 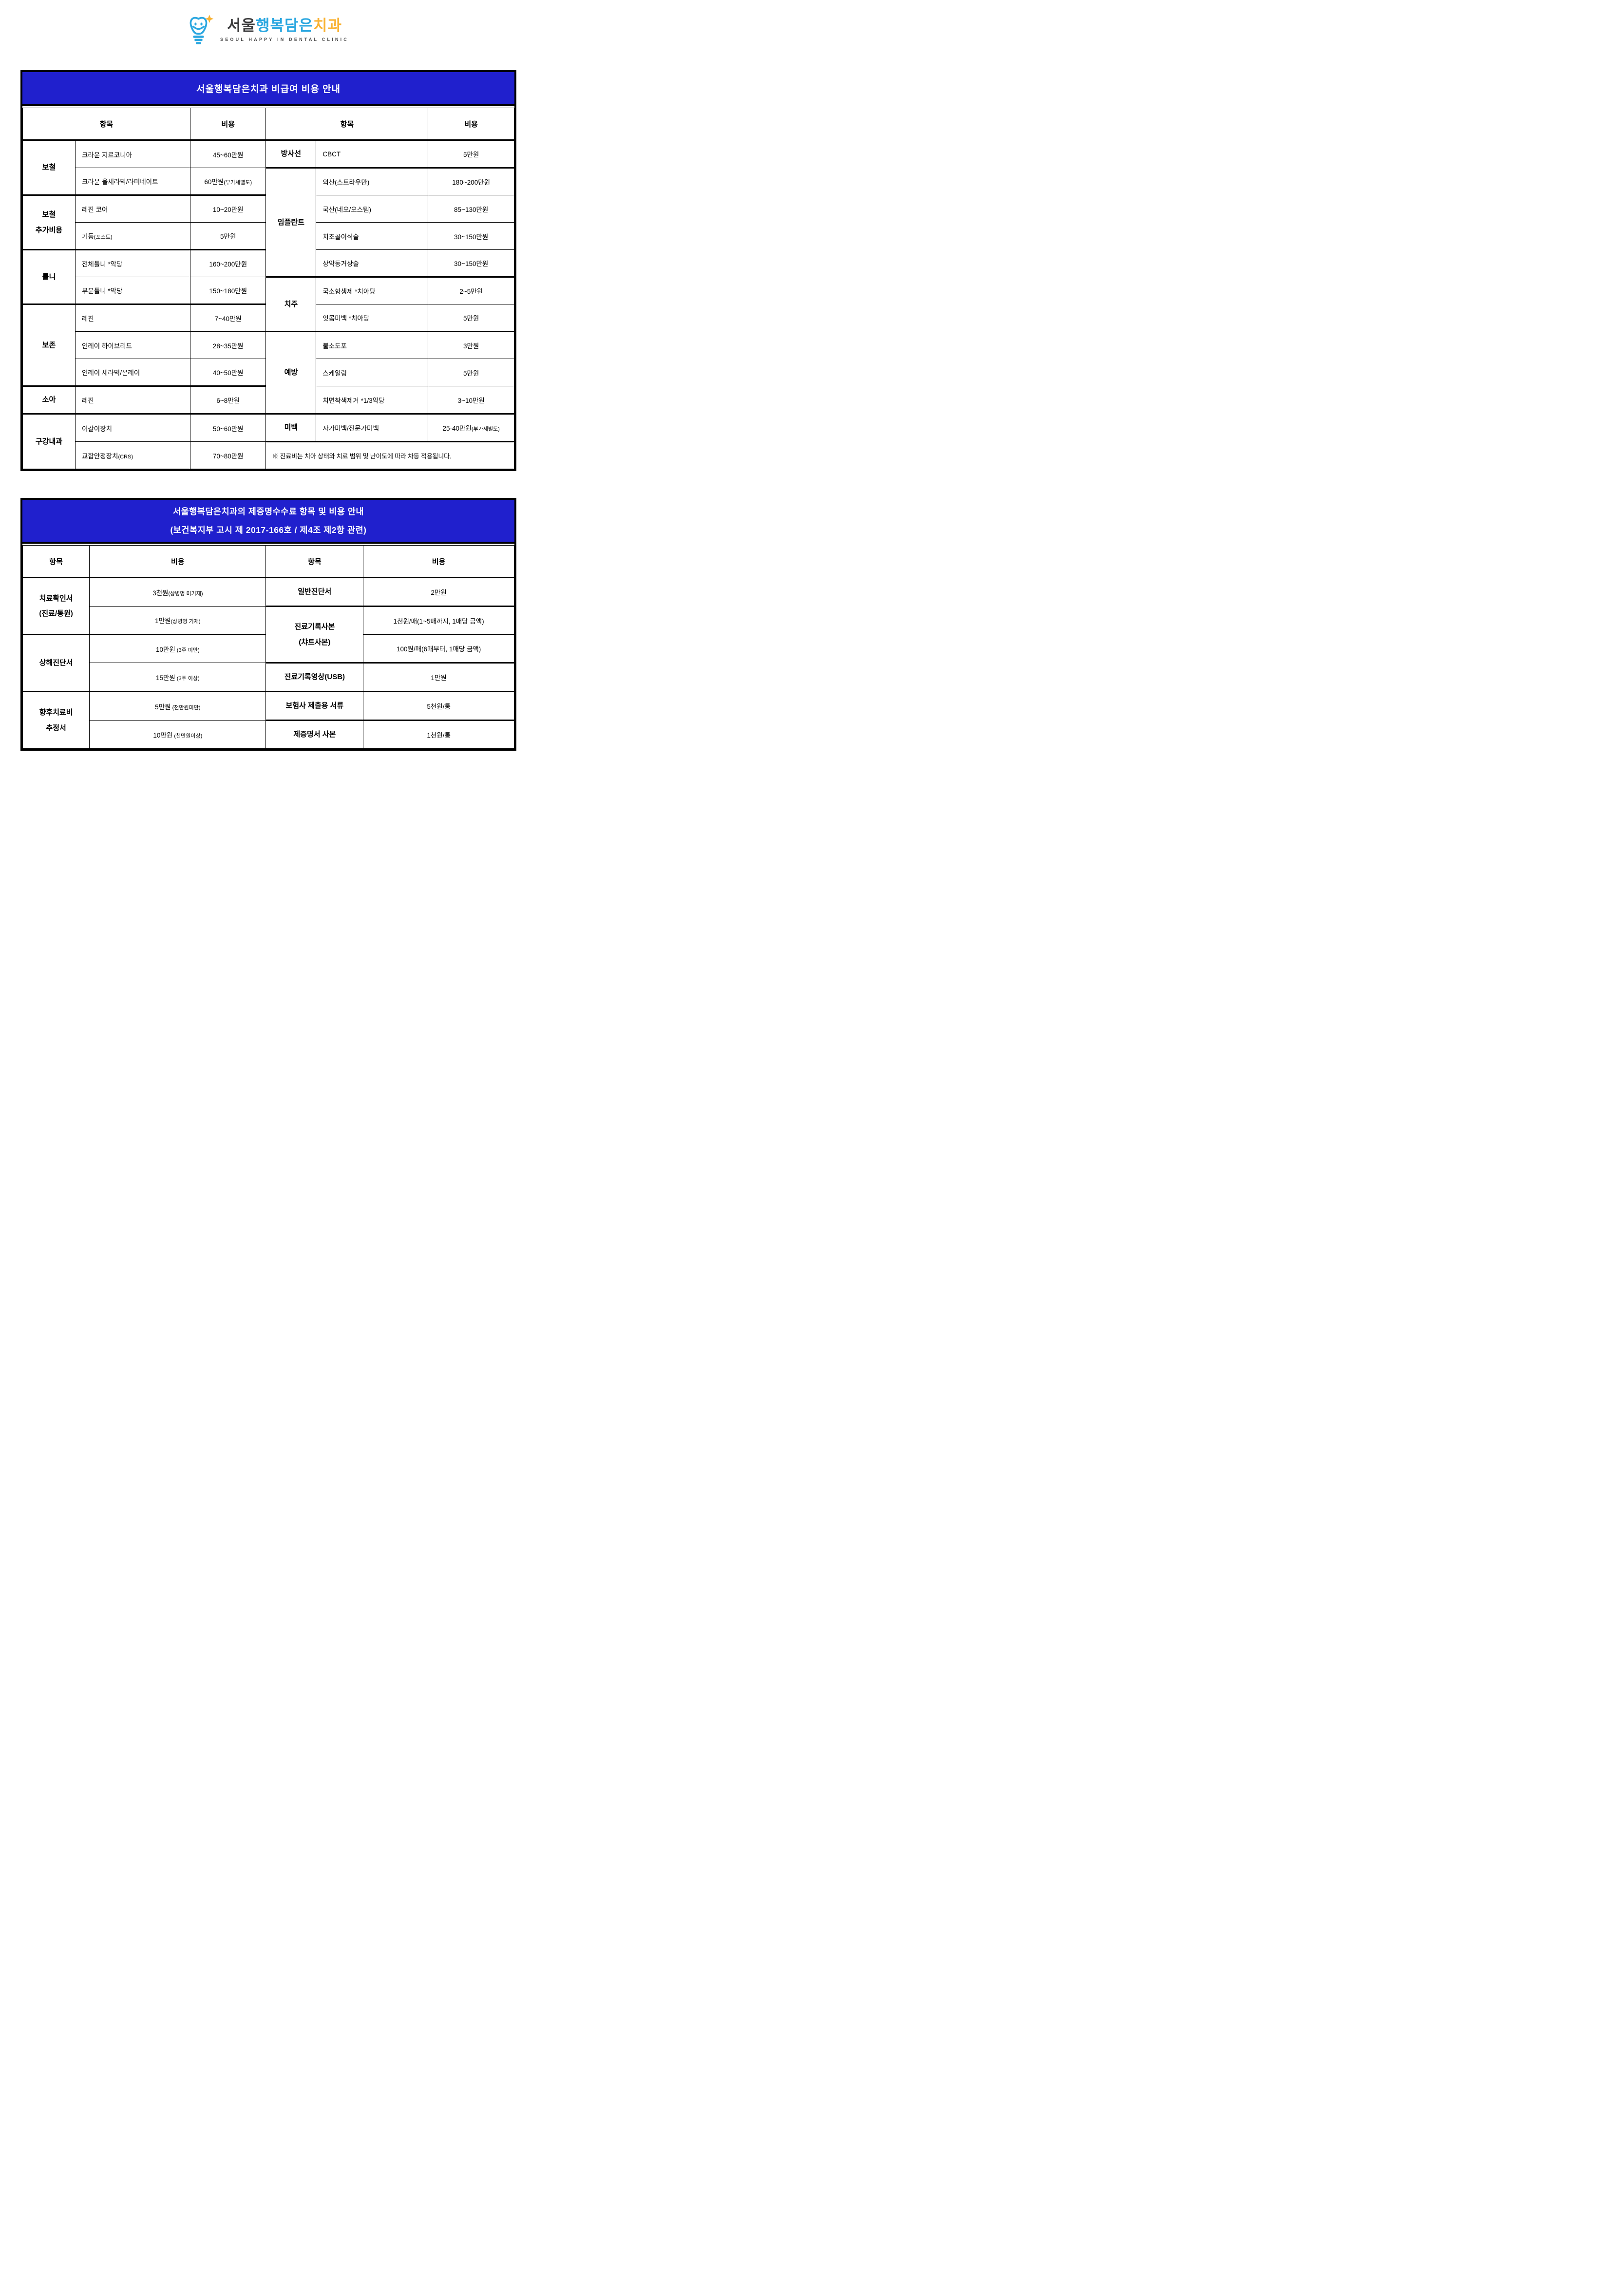 What do you see at coordinates (439, 677) in the screenshot?
I see `cost-cell: 1만원` at bounding box center [439, 677].